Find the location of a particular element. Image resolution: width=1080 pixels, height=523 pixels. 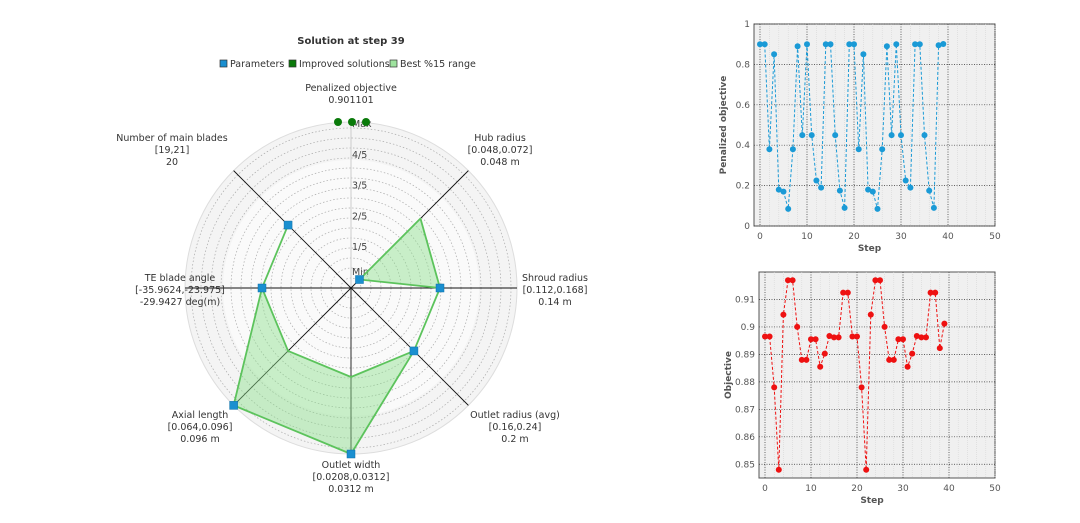

level-label: Max is located at coordinates (362, 124).